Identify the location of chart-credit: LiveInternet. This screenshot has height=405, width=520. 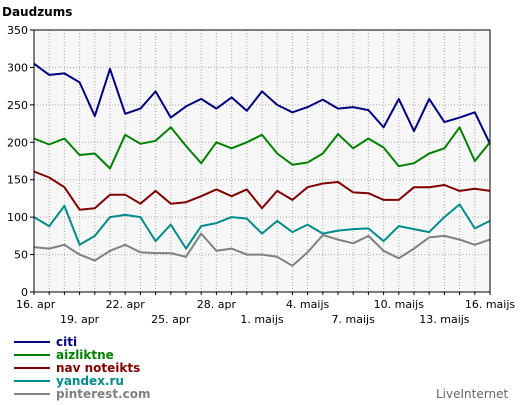
(472, 394).